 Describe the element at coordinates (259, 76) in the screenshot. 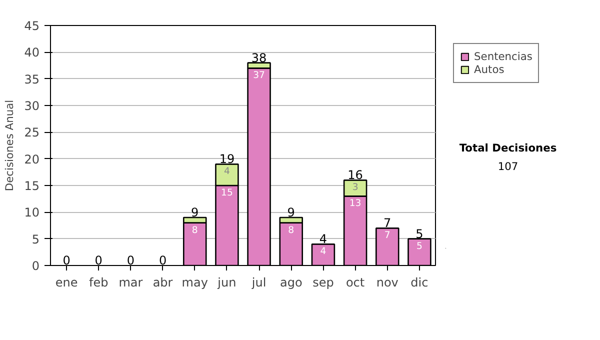

I see `data-label: 37` at that location.